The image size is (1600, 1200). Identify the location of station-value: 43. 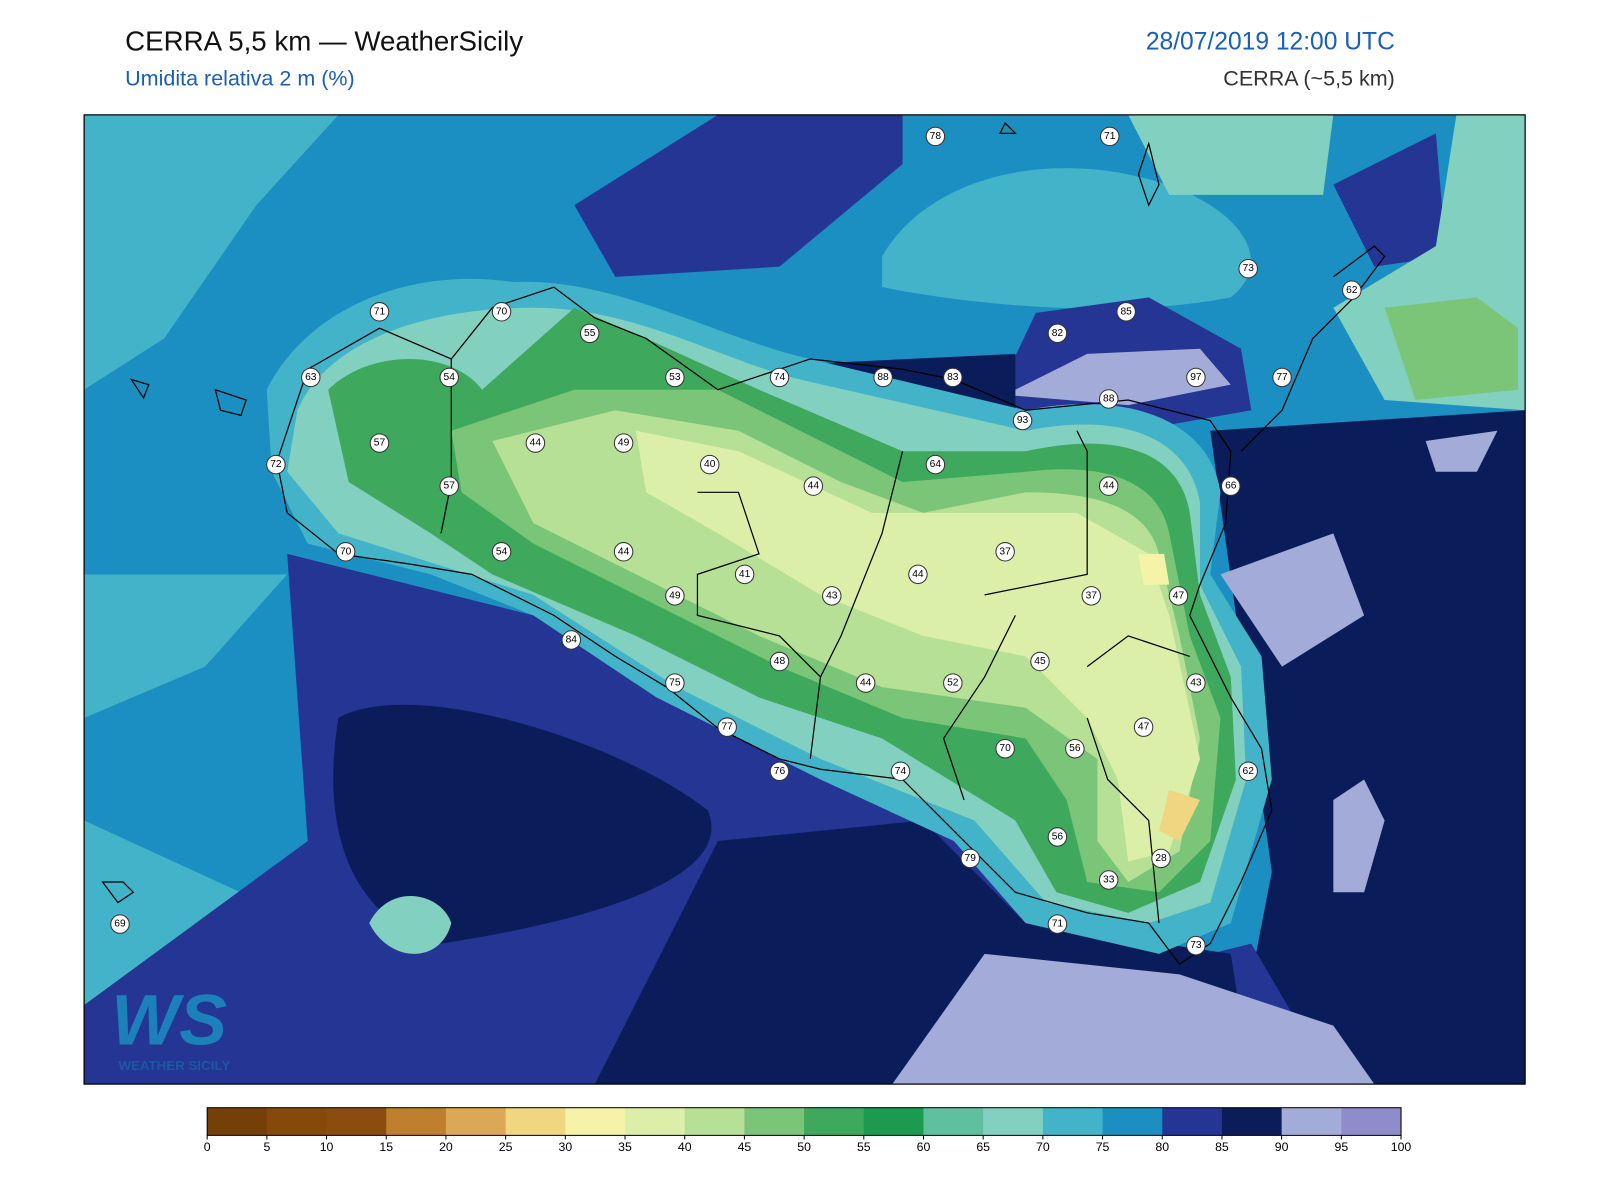
(1196, 683).